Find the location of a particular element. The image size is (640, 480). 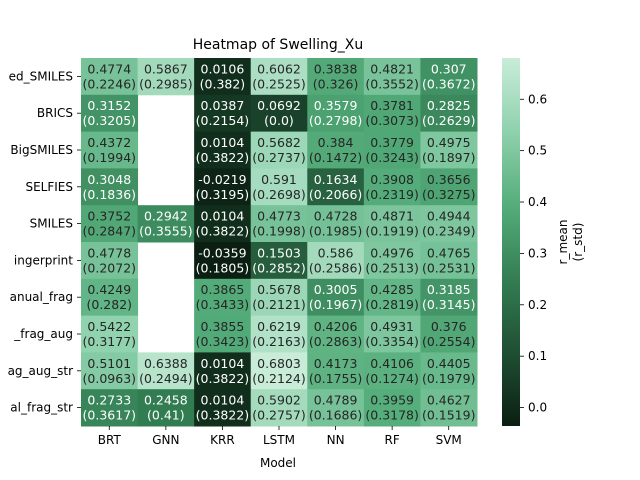

cell-std-label: (0.3433) is located at coordinates (223, 304).